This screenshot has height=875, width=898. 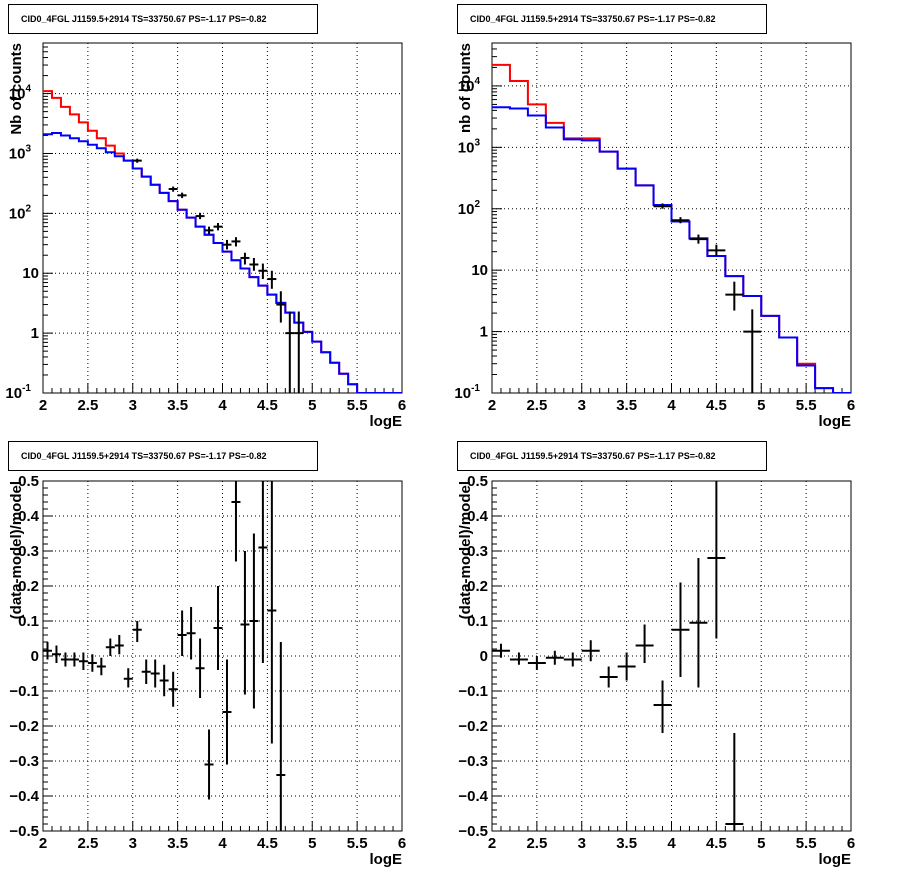 I want to click on y-tick-label: −0.1, so click(x=24, y=691).